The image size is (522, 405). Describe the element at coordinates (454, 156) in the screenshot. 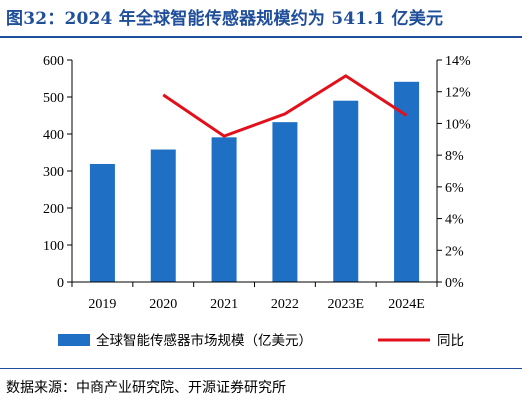

I see `right-axis-tick-label: 8%` at that location.